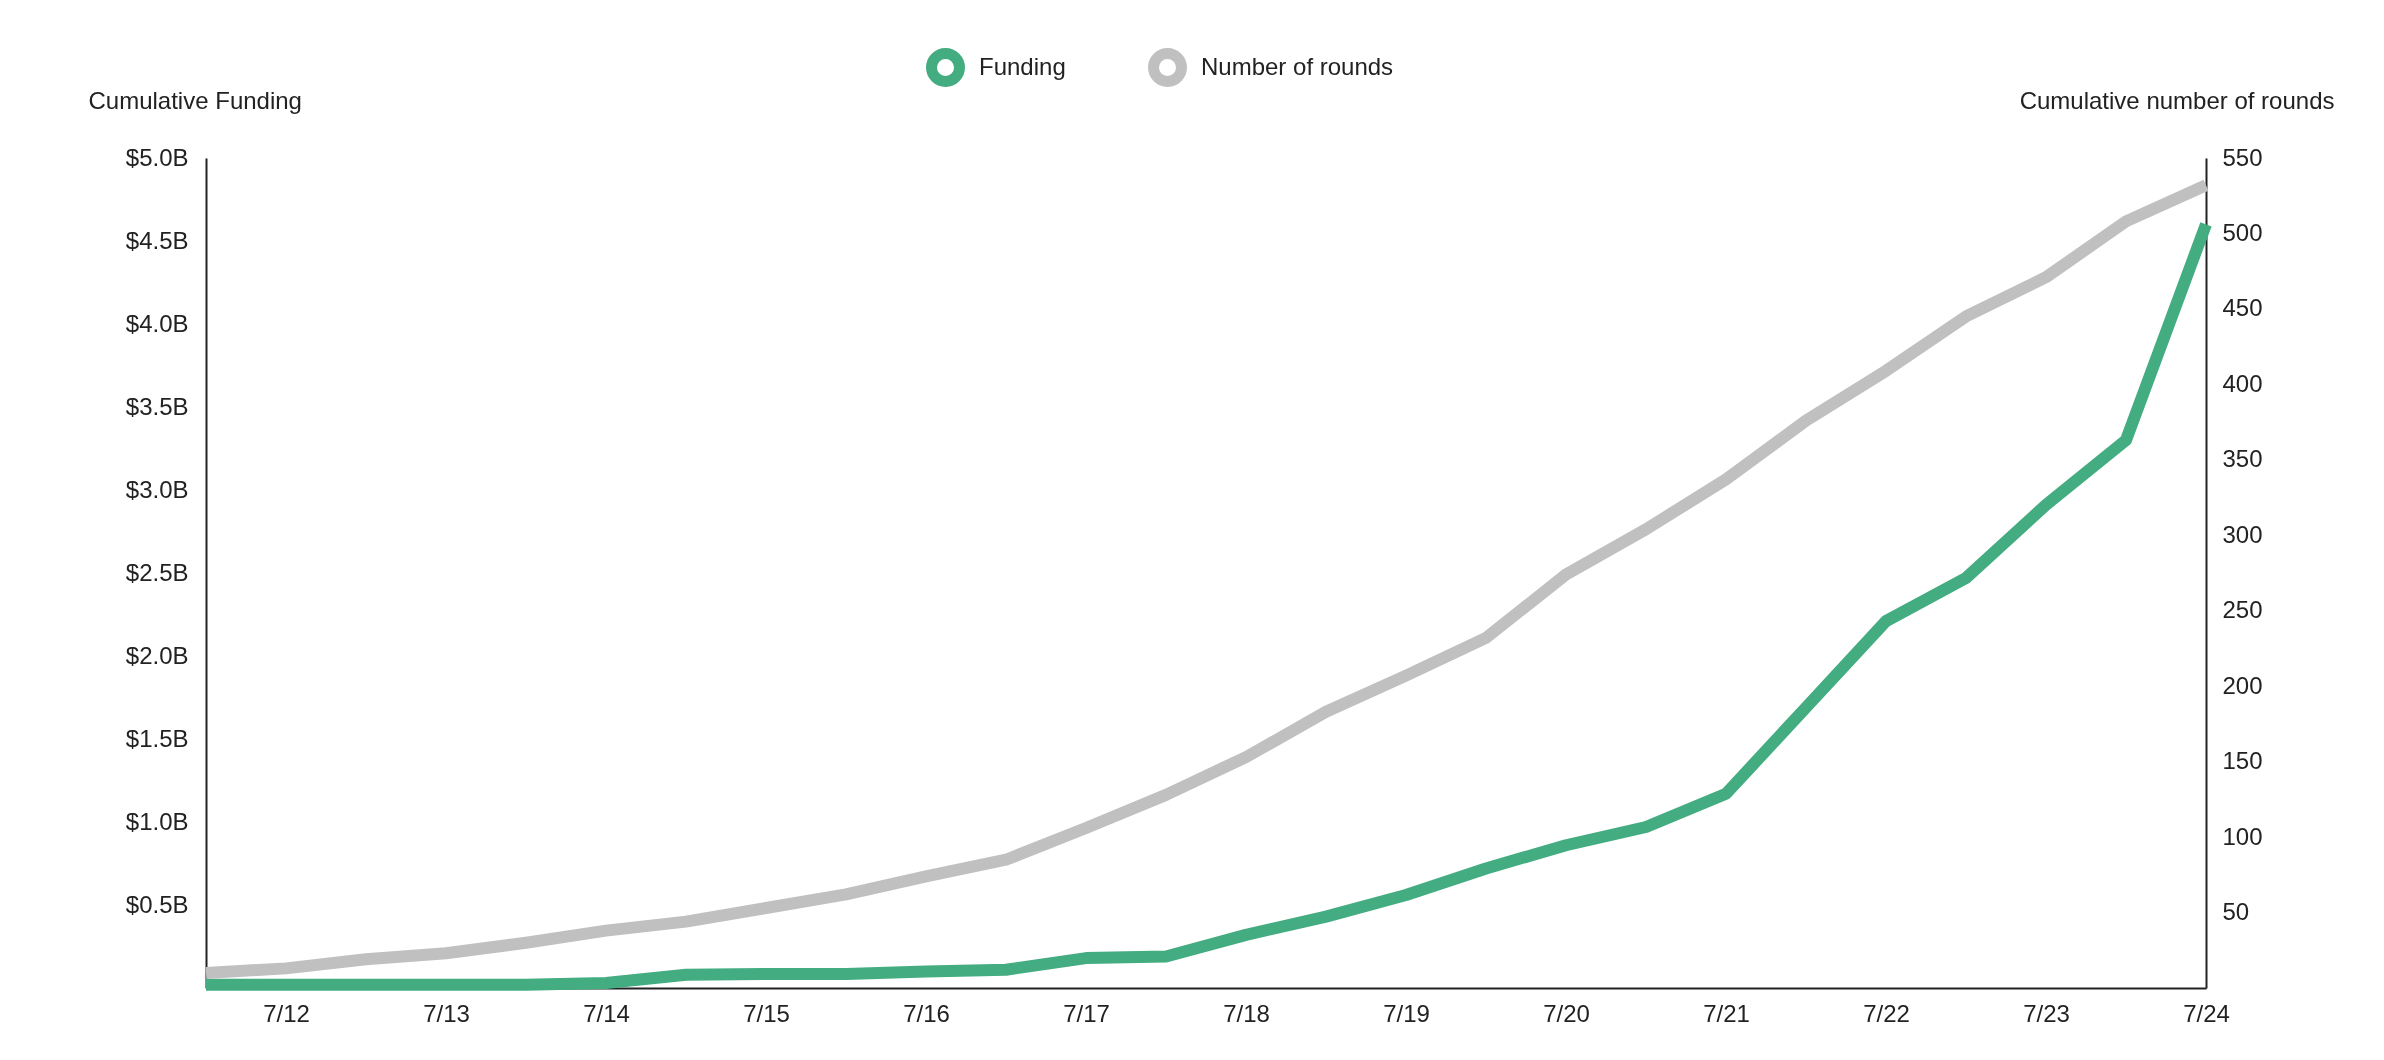  I want to click on x-tick-label: 7/23, so click(2046, 1013).